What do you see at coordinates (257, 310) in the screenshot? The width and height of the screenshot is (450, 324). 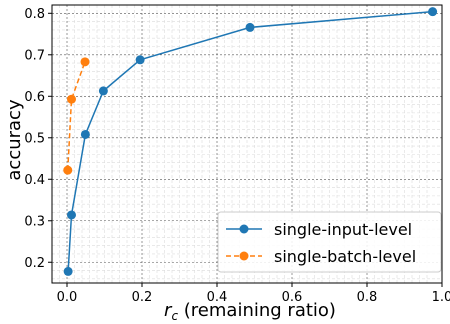 I see `x-axis-label-rest: (remaining ratio)` at bounding box center [257, 310].